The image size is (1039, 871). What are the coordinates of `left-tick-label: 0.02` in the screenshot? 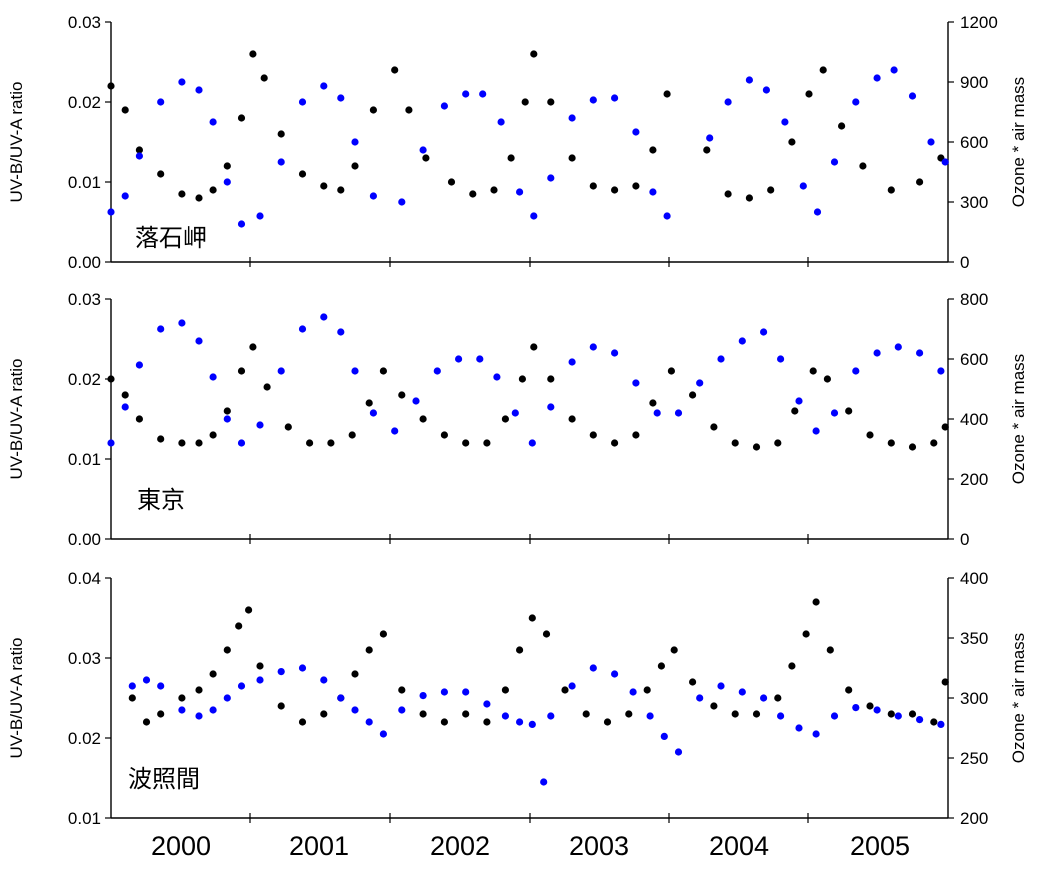 It's located at (84, 102).